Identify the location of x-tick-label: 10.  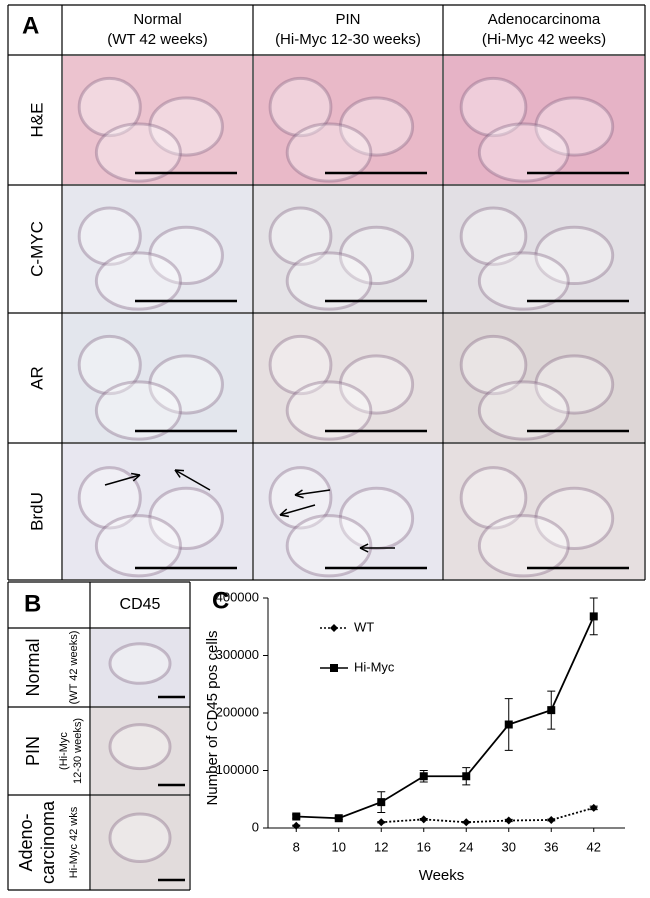
(339, 846).